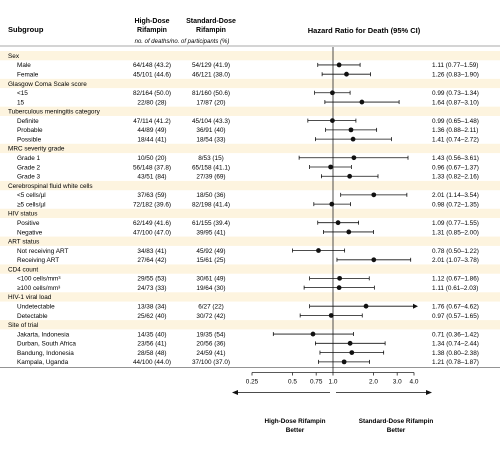  I want to click on footer-left-line1: High-Dose Rifampin, so click(294, 421).